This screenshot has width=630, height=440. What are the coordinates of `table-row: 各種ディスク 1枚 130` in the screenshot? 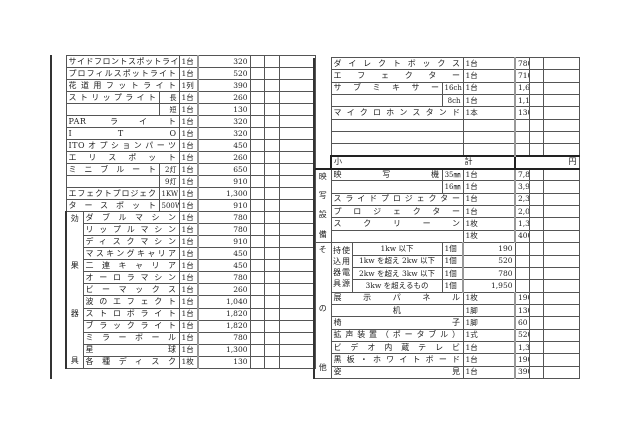 It's located at (191, 362).